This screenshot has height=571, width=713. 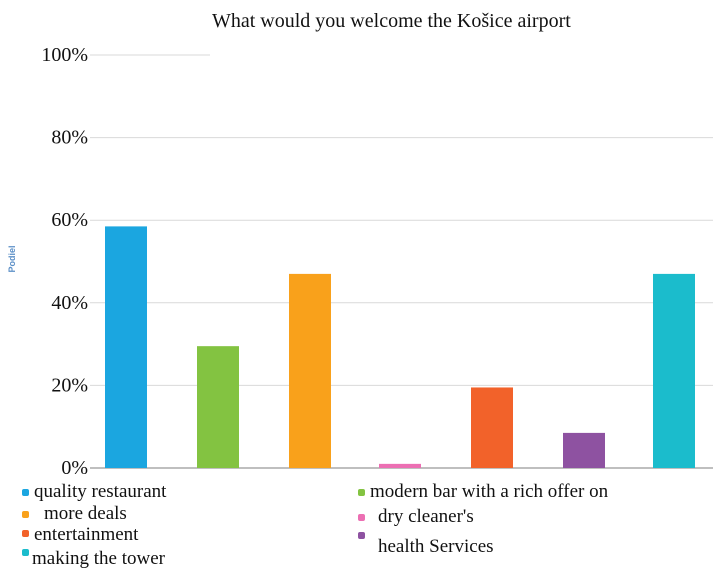 What do you see at coordinates (310, 370) in the screenshot?
I see `bar-more-deals` at bounding box center [310, 370].